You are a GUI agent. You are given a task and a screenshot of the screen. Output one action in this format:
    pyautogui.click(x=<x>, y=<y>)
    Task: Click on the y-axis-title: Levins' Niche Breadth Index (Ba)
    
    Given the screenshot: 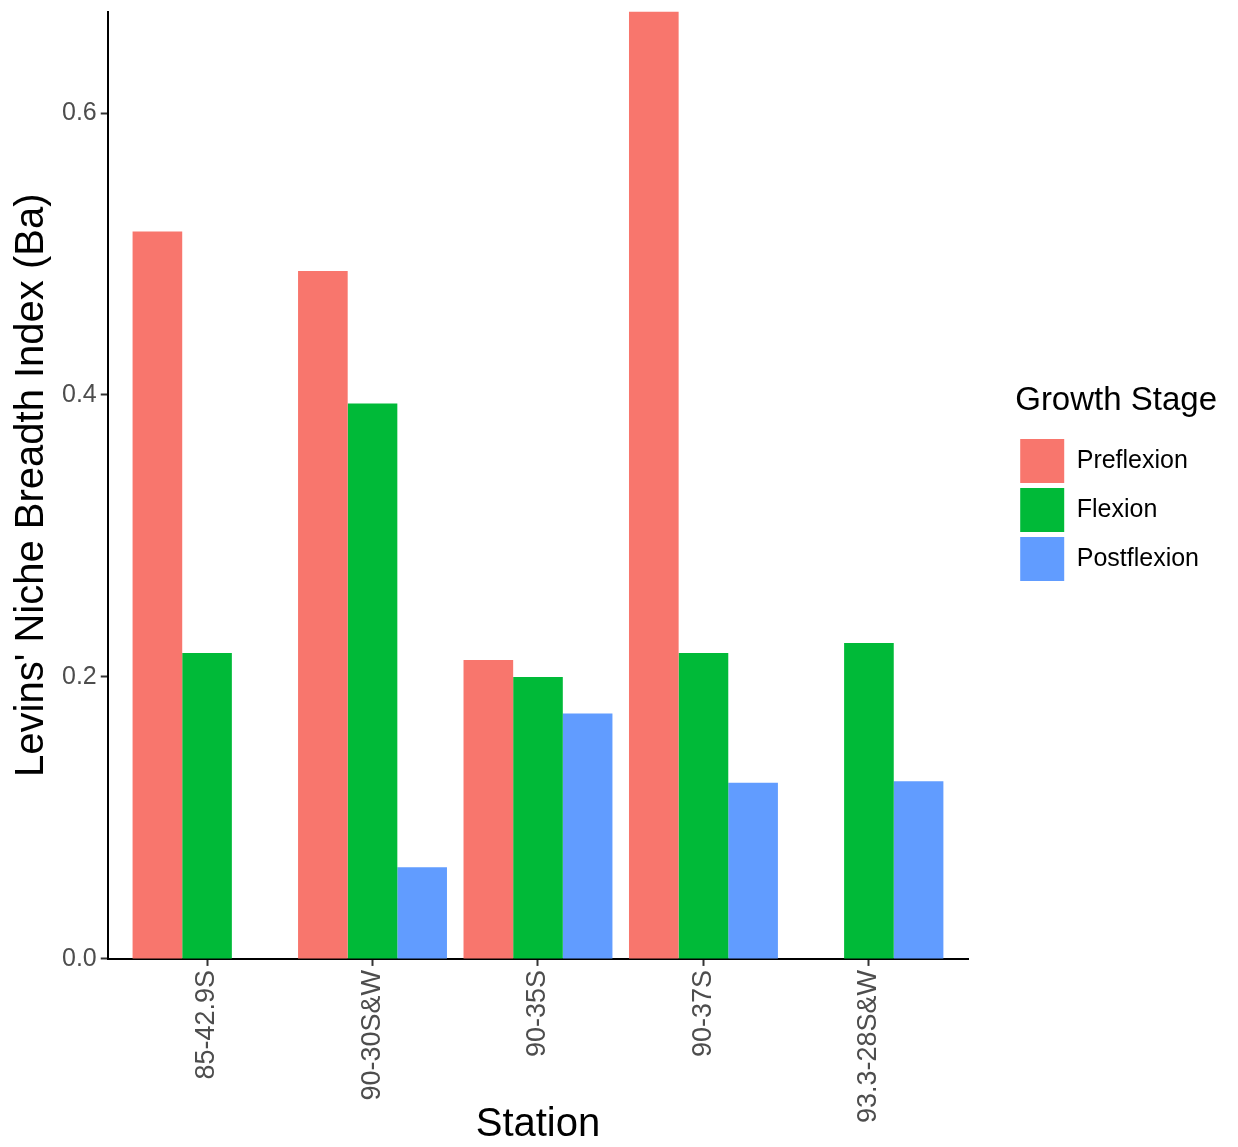 What is the action you would take?
    pyautogui.click(x=29, y=485)
    